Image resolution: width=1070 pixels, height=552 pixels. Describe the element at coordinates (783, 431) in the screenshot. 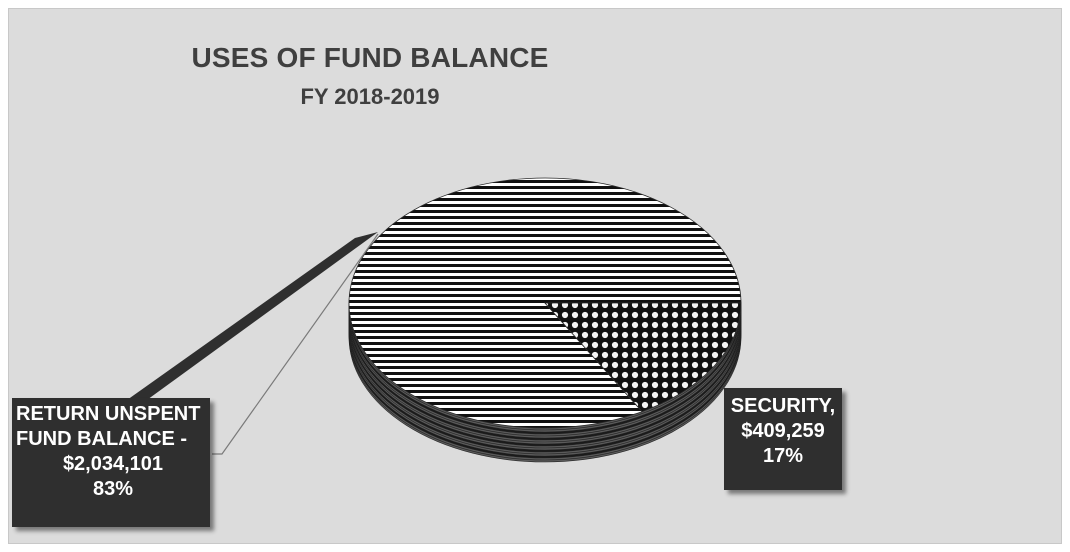

I see `label-value: $409,259` at that location.